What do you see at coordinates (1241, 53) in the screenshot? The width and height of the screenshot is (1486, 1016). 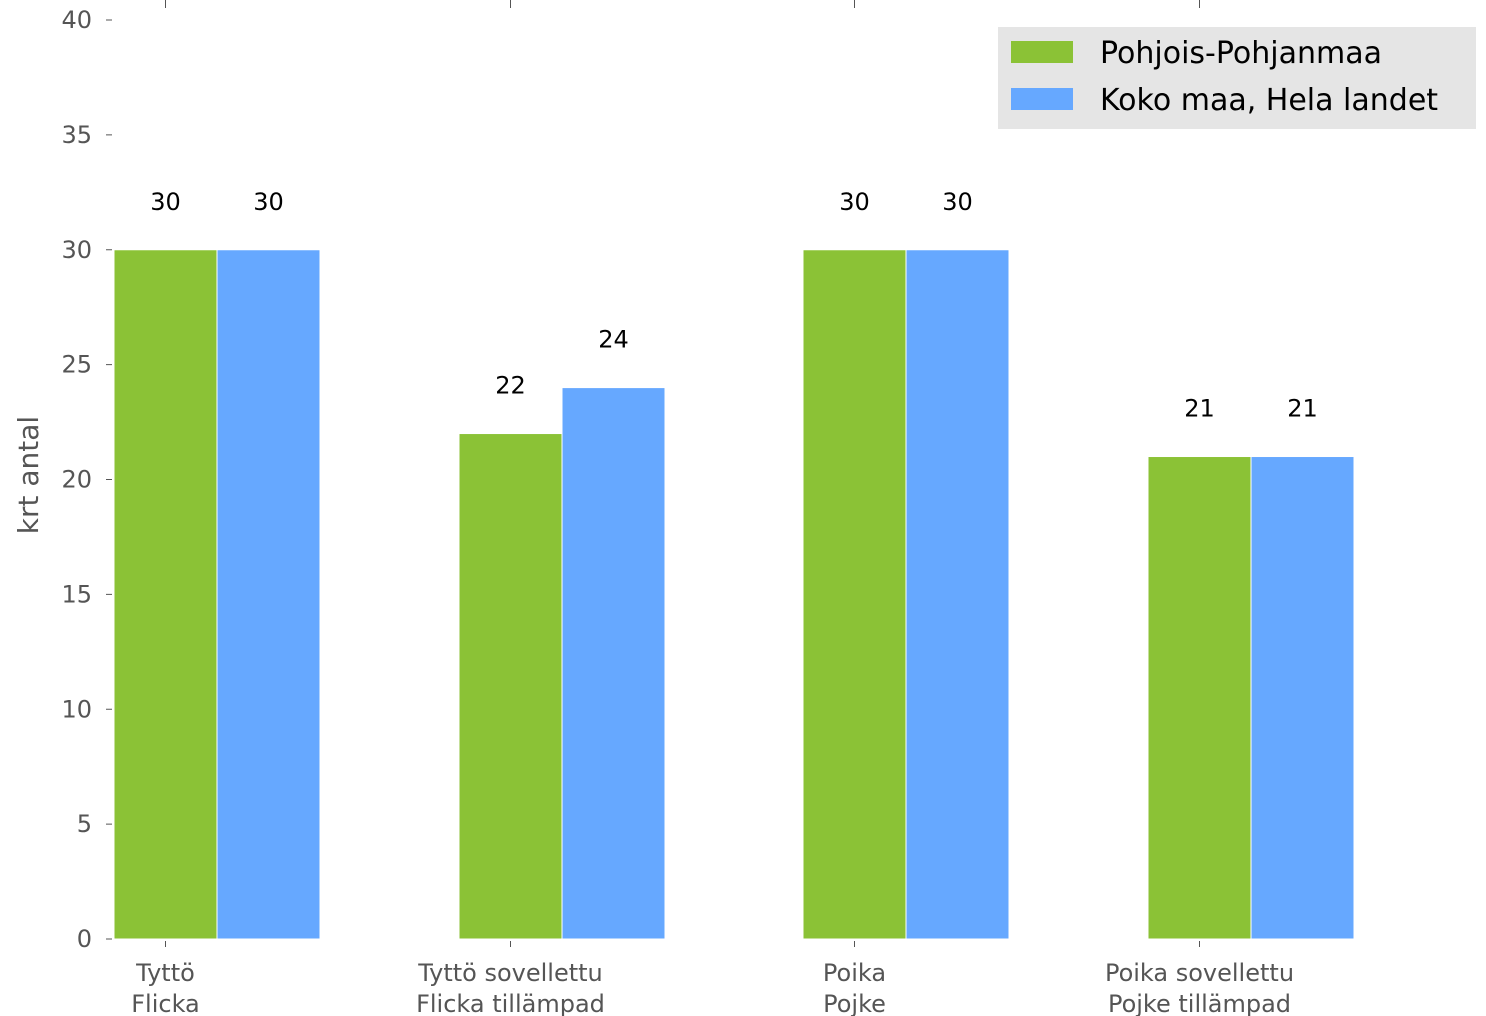 I see `legend-label-pohjois-pohjanmaa: Pohjois-Pohjanmaa` at bounding box center [1241, 53].